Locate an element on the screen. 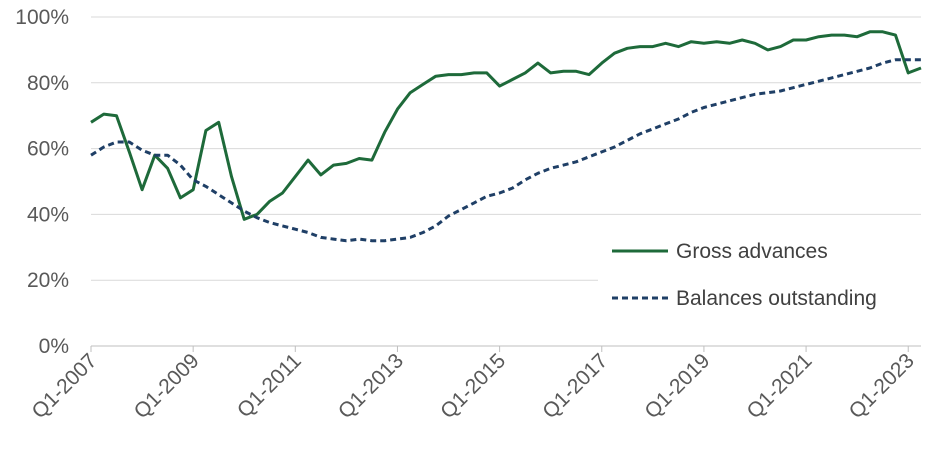 The width and height of the screenshot is (933, 459). x-tick-label: Q1-2009 is located at coordinates (167, 386).